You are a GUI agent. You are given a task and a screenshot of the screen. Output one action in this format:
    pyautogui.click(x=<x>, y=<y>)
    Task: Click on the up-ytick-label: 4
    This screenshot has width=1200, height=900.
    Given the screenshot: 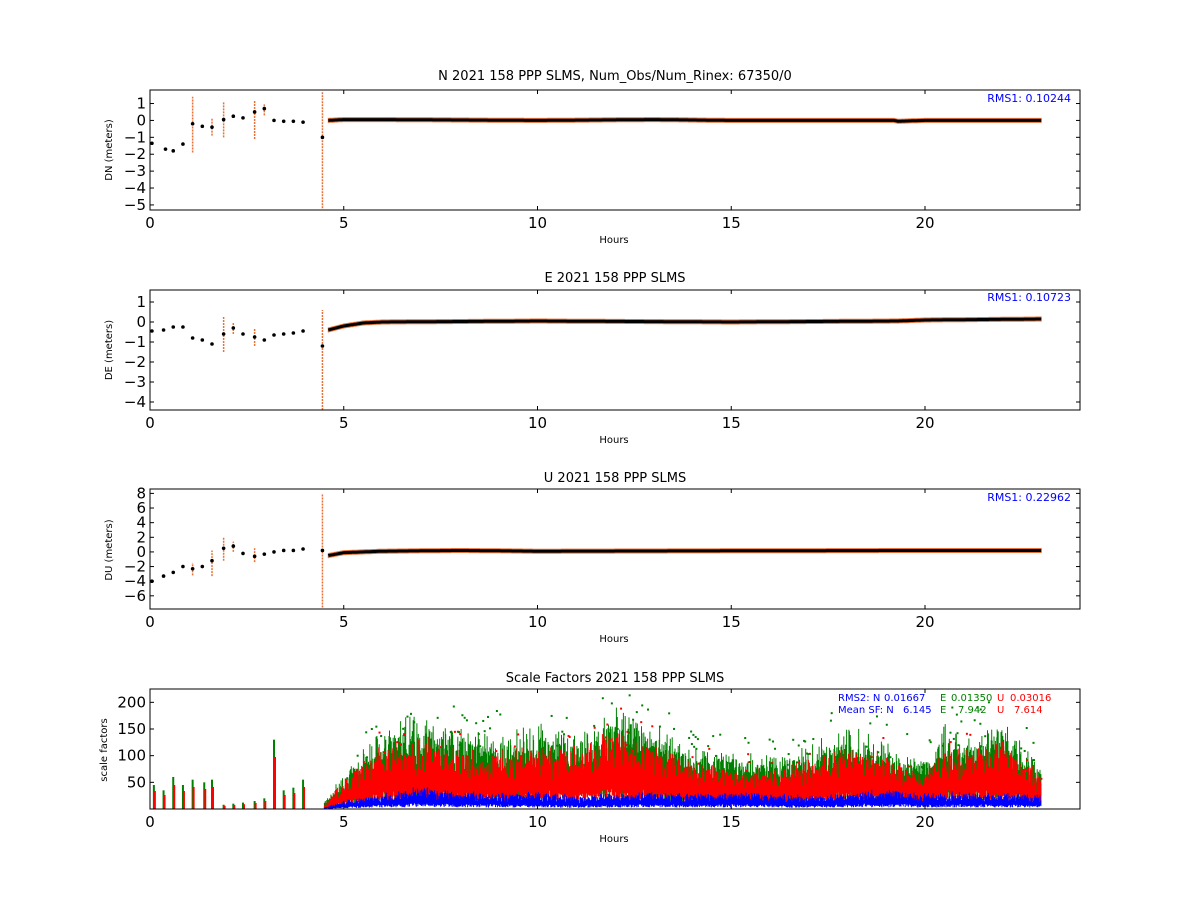 What is the action you would take?
    pyautogui.click(x=141, y=523)
    